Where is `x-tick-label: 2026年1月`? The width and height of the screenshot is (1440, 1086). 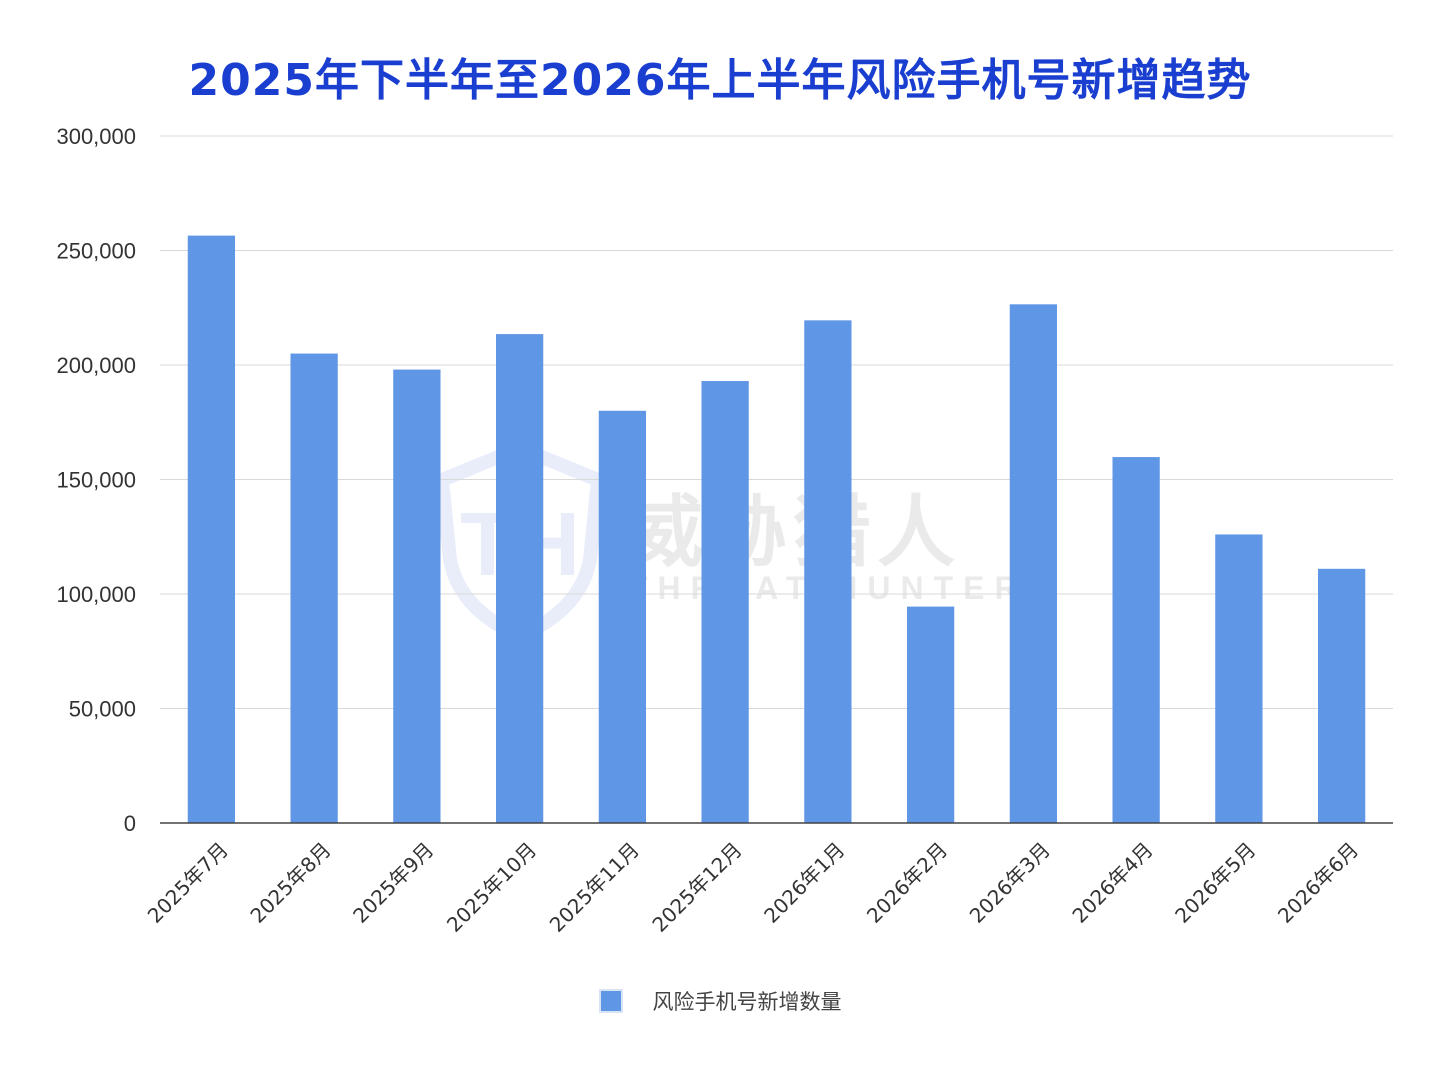
x-tick-label: 2026年1月 is located at coordinates (804, 883).